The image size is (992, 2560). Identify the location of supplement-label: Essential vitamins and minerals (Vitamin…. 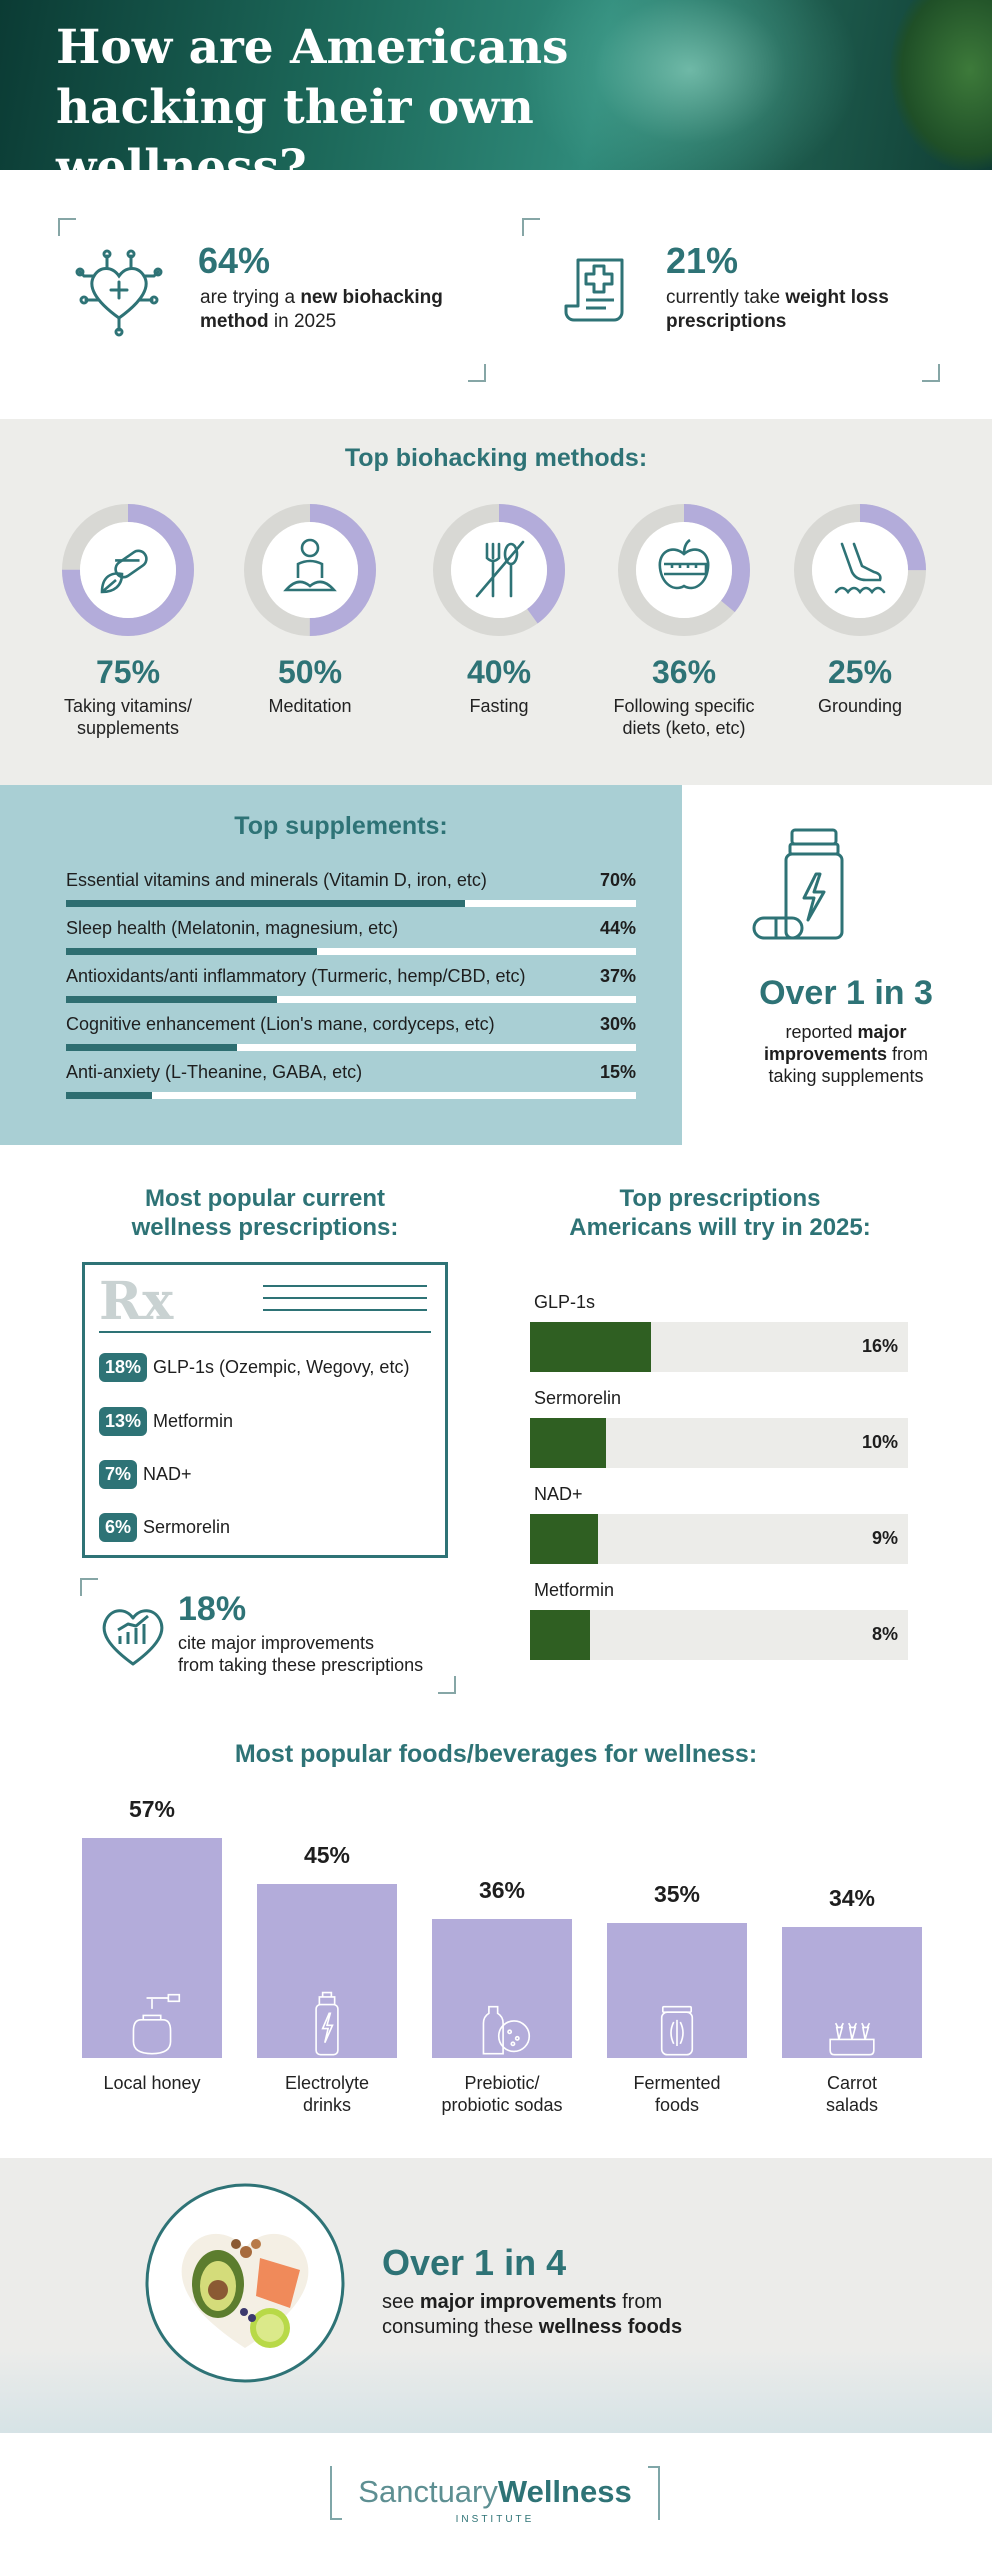
(276, 880).